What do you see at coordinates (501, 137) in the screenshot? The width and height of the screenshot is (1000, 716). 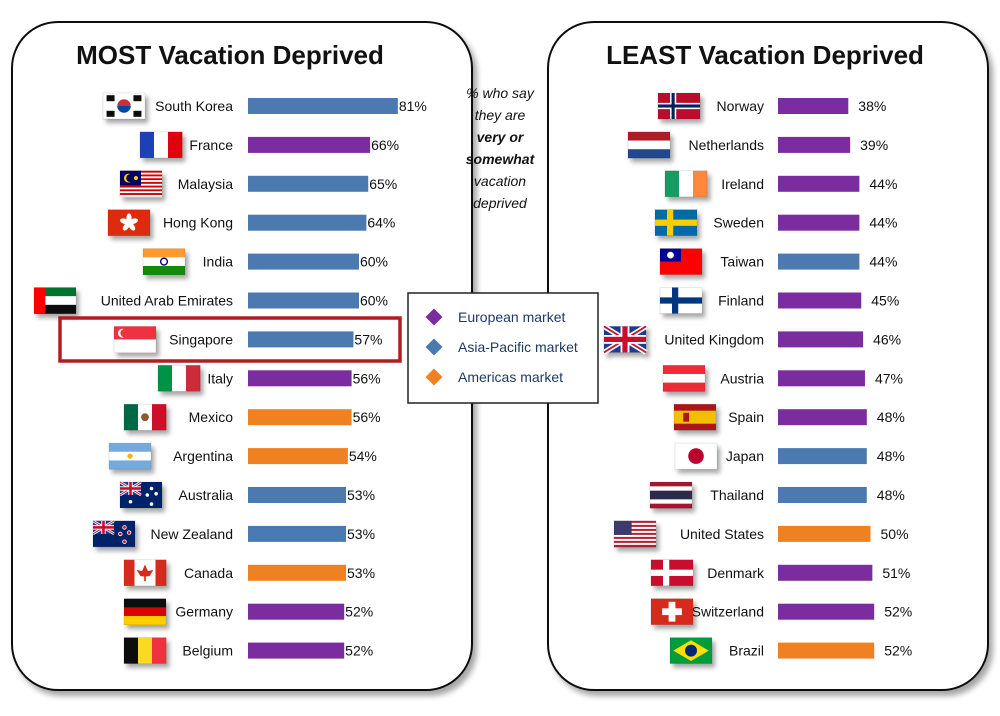 I see `note-line: very or` at bounding box center [501, 137].